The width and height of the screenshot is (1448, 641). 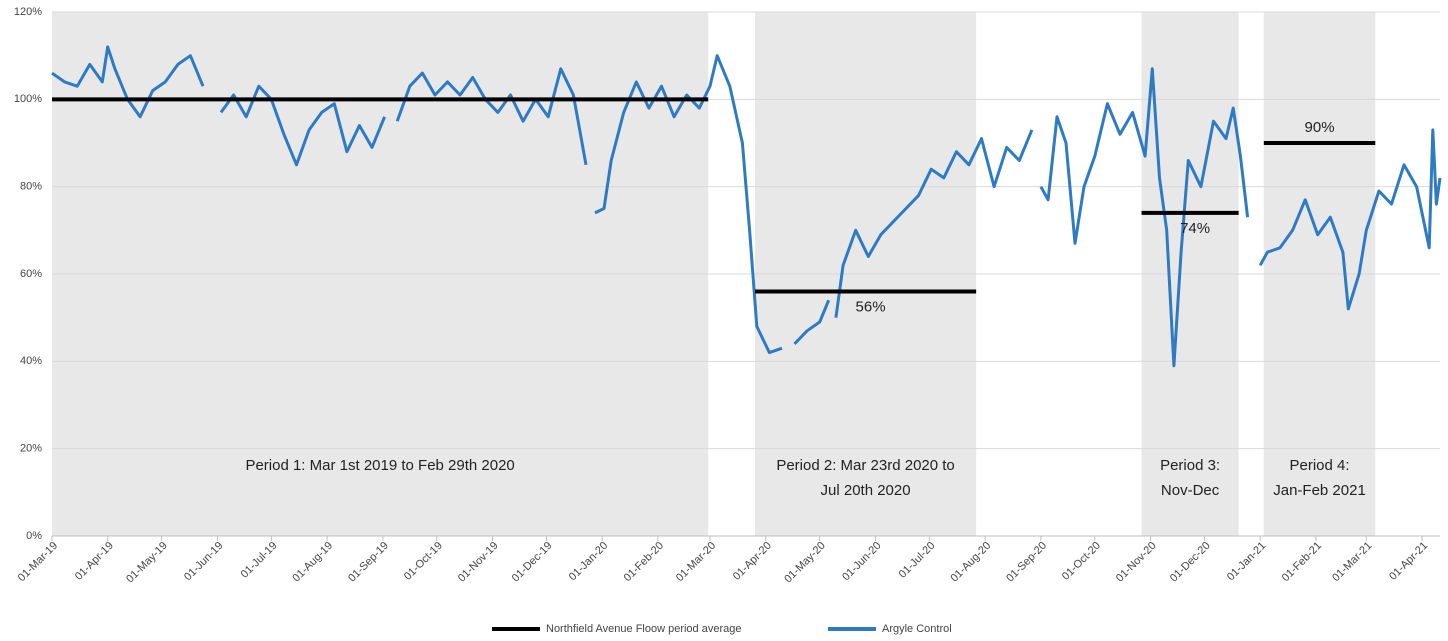 I want to click on x-tick-label: 01-Aug-19, so click(x=312, y=562).